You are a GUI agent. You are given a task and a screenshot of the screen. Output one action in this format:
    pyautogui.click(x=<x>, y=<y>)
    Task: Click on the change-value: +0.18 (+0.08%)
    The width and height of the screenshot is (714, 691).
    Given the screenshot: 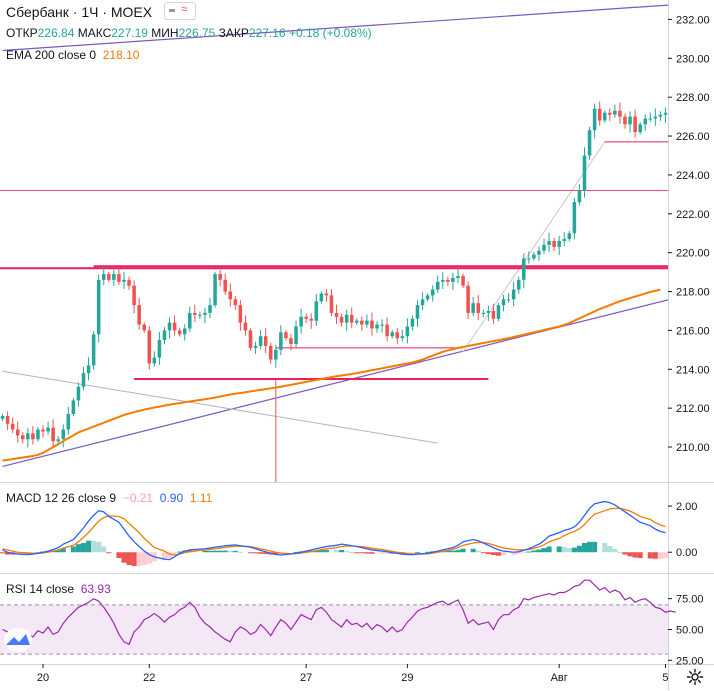 What is the action you would take?
    pyautogui.click(x=330, y=33)
    